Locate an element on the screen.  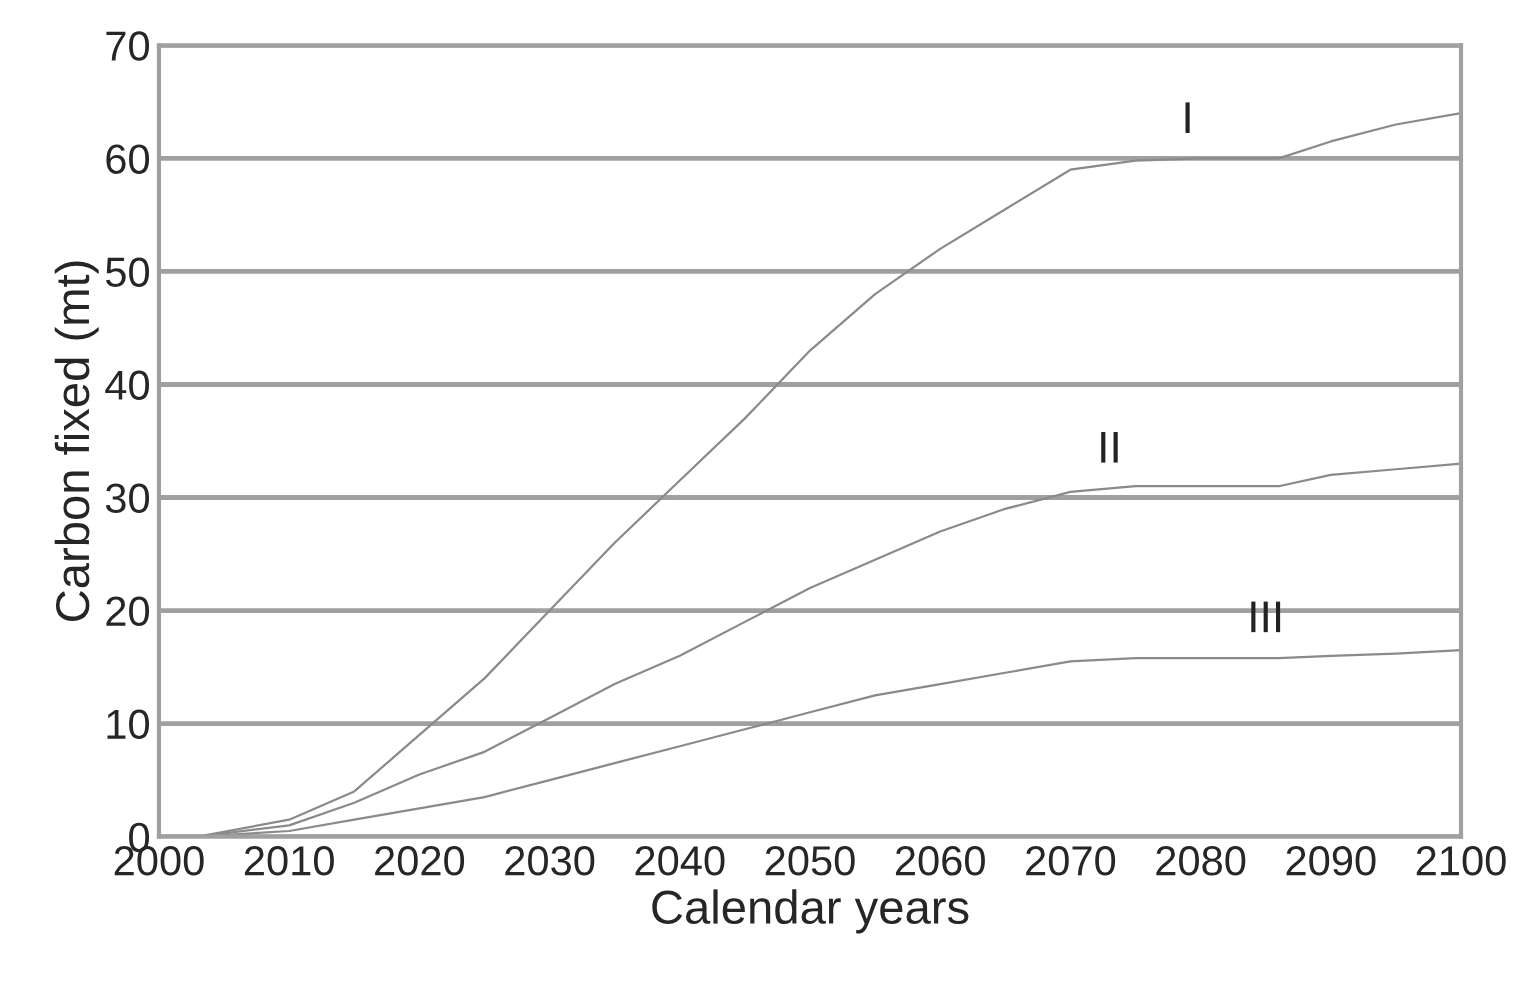
y-tick-label: 40 is located at coordinates (127, 385).